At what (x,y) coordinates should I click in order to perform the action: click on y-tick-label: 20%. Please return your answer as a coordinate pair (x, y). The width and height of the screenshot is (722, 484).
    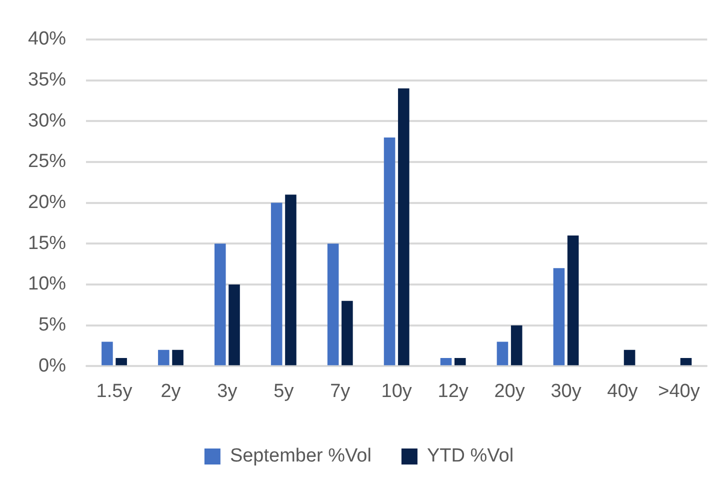
    Looking at the image, I should click on (47, 203).